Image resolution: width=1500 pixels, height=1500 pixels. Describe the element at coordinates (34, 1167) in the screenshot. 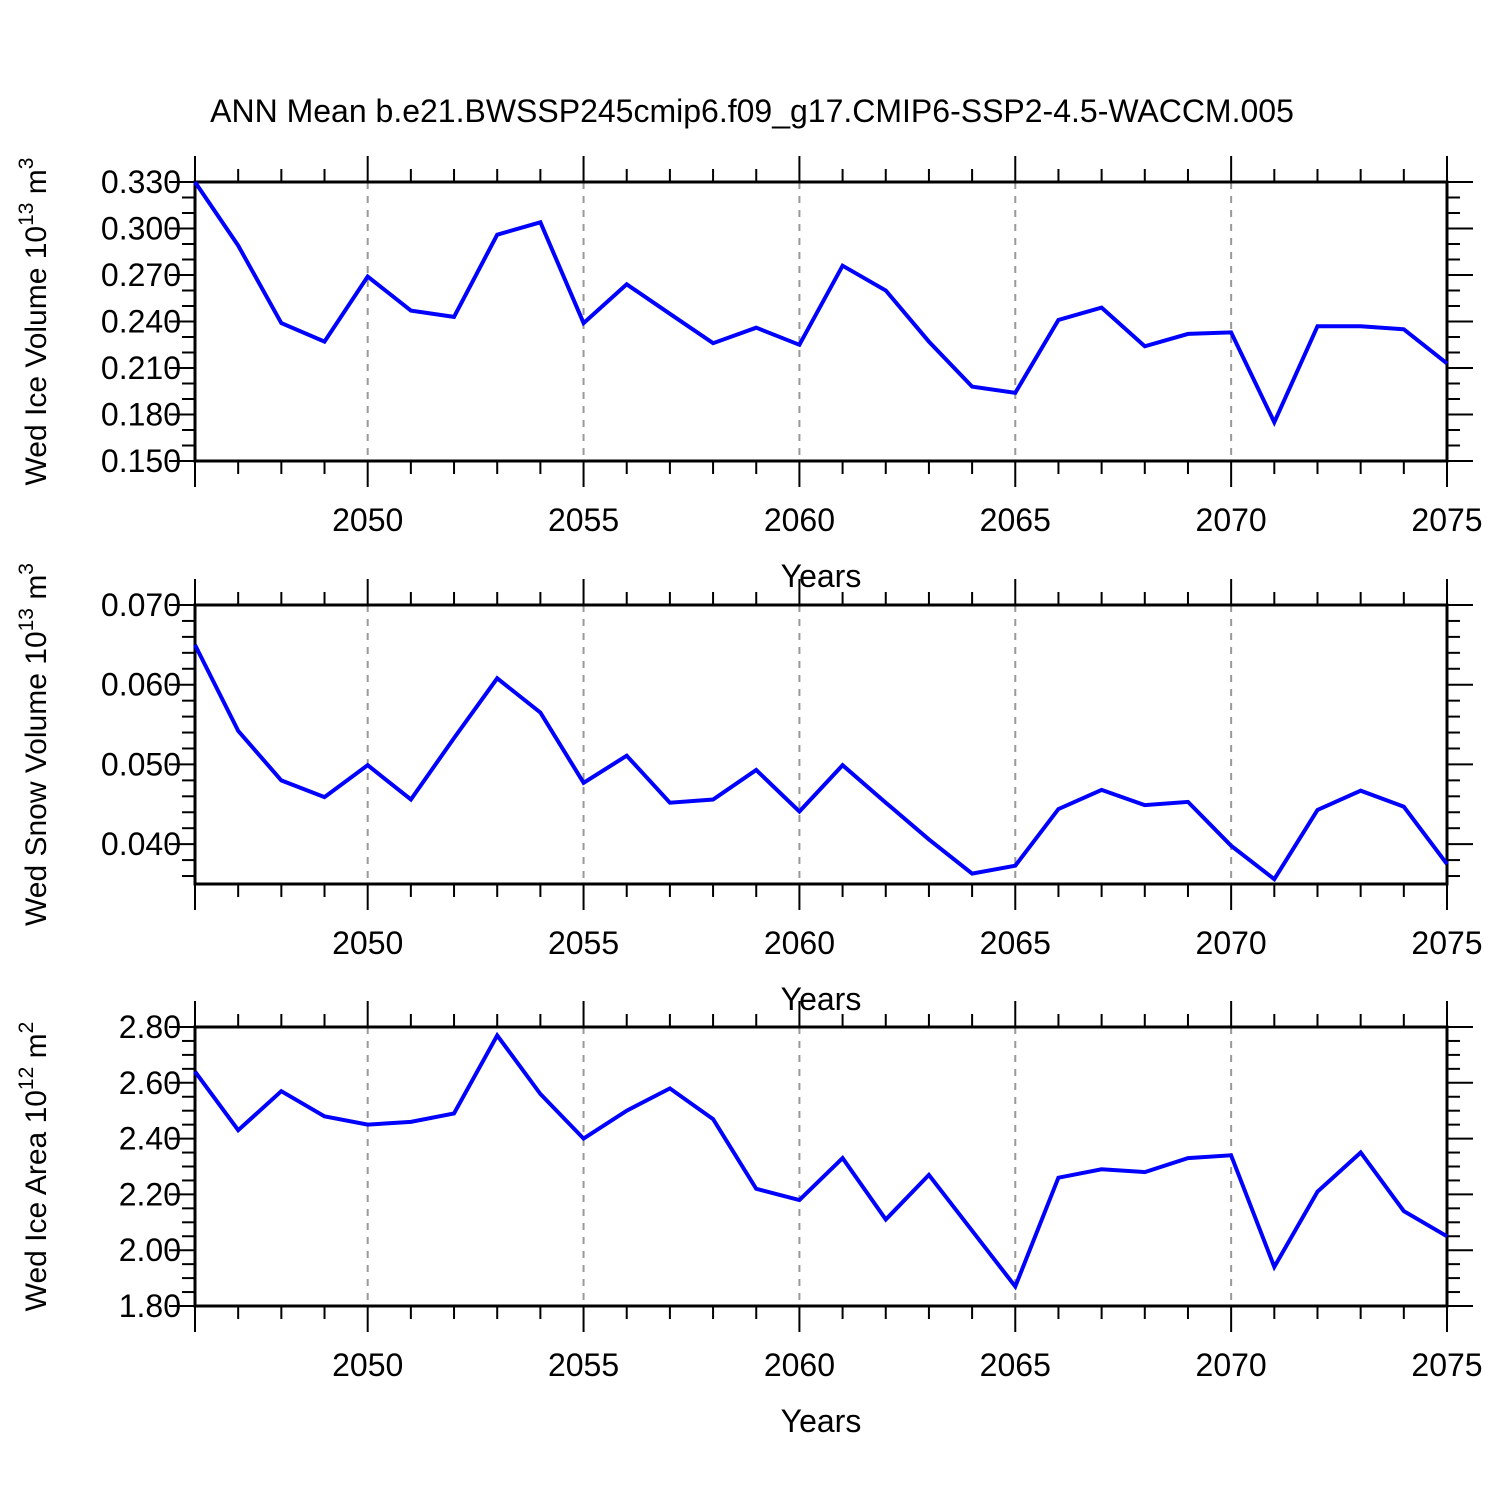

I see `y-axis-title: Wed Ice Area 1012 m2` at that location.